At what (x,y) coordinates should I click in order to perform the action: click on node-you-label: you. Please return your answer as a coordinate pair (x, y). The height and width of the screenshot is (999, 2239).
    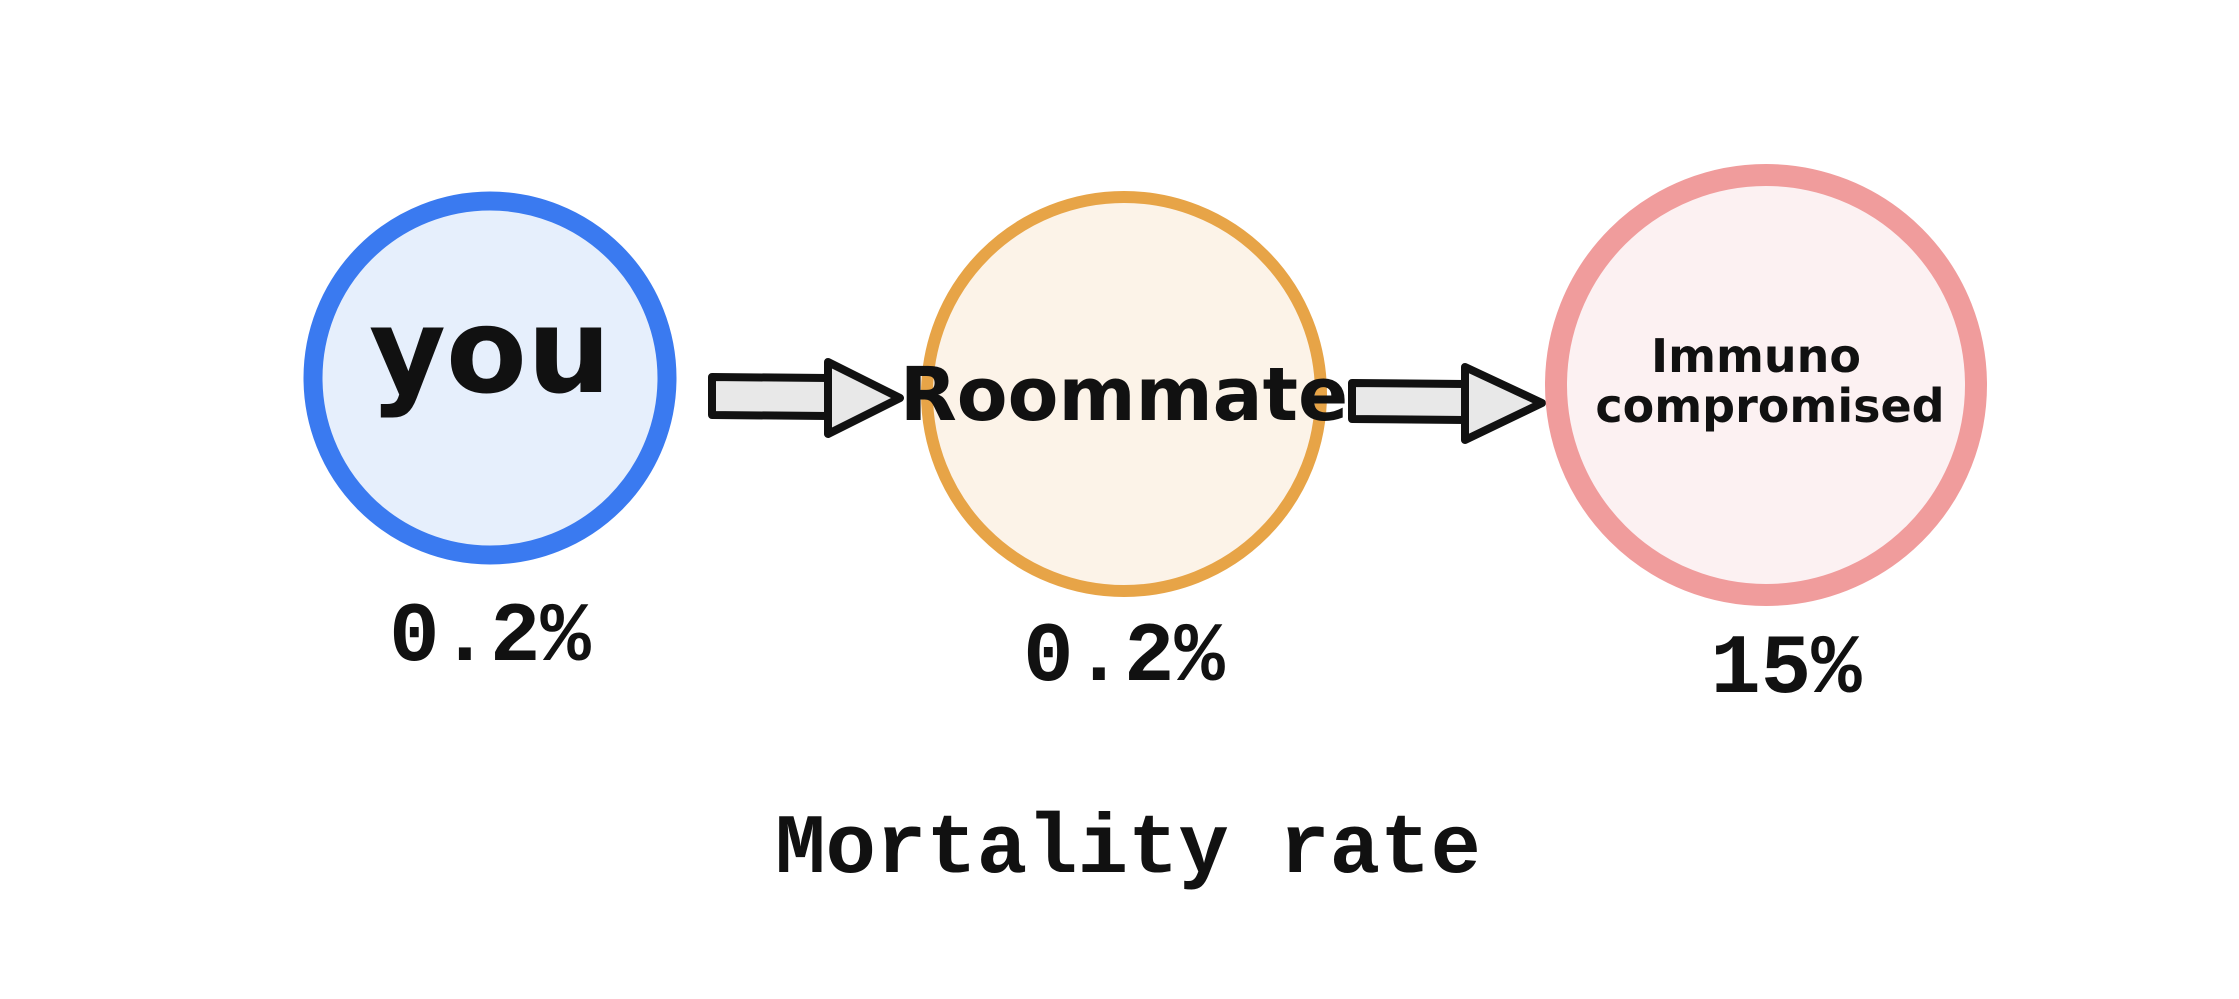
    Looking at the image, I should click on (490, 351).